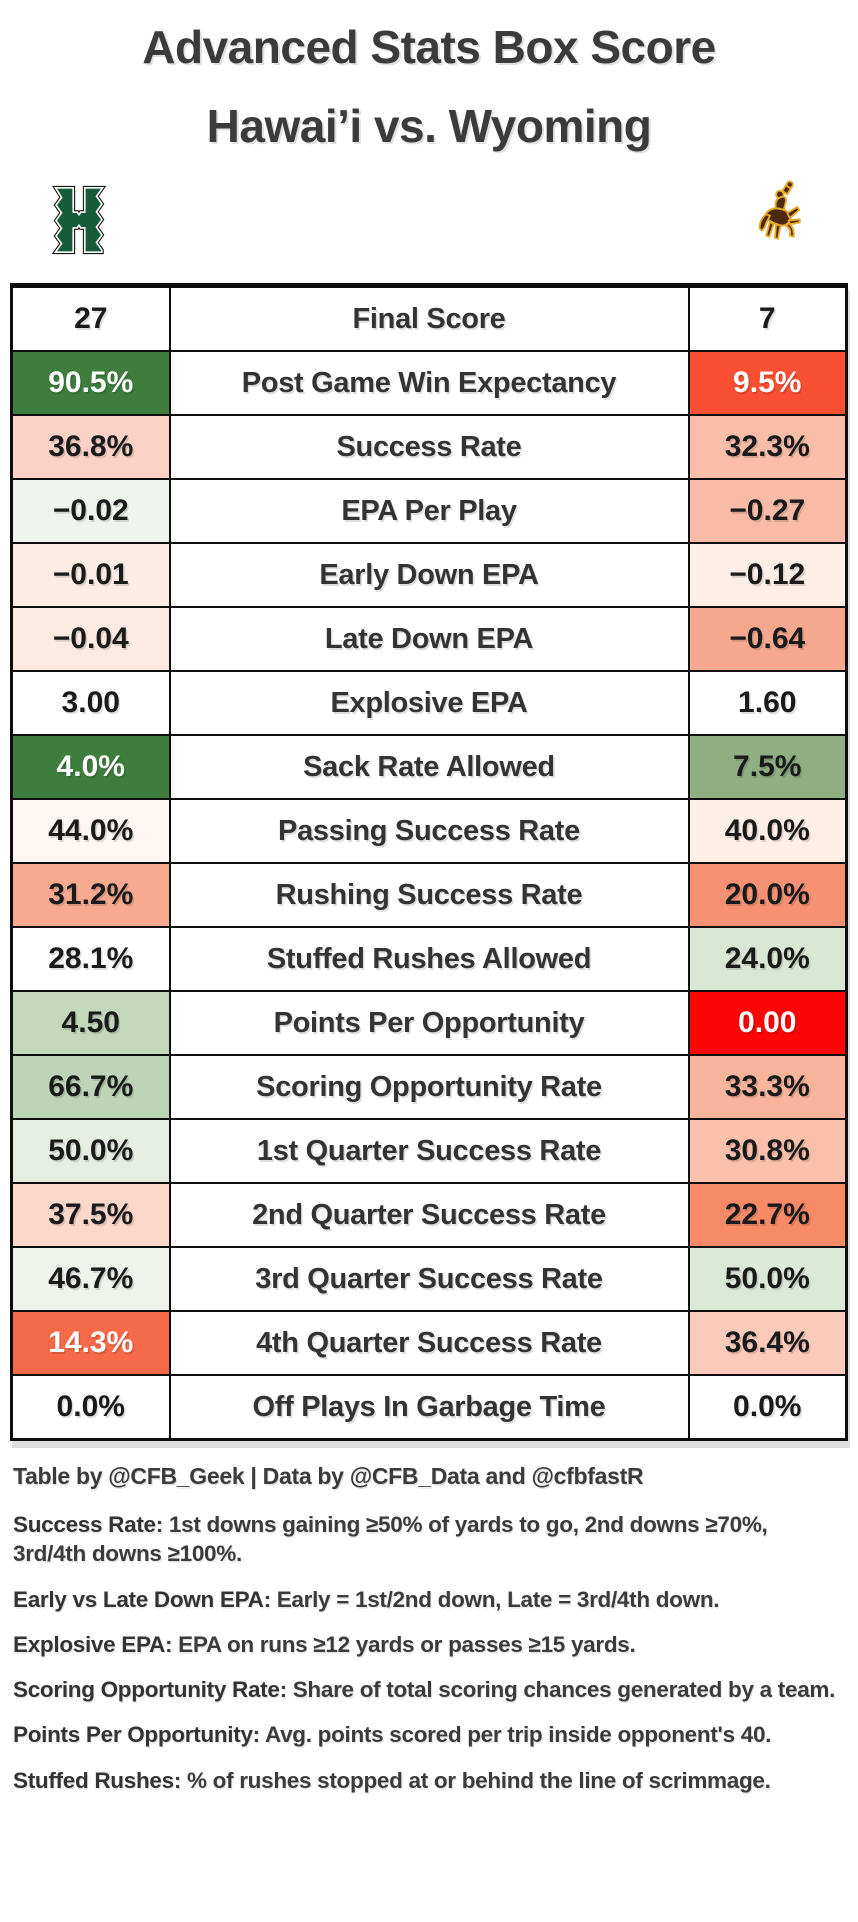 The height and width of the screenshot is (1922, 858). Describe the element at coordinates (90, 1023) in the screenshot. I see `hawaii-value-cell: 4.50` at that location.